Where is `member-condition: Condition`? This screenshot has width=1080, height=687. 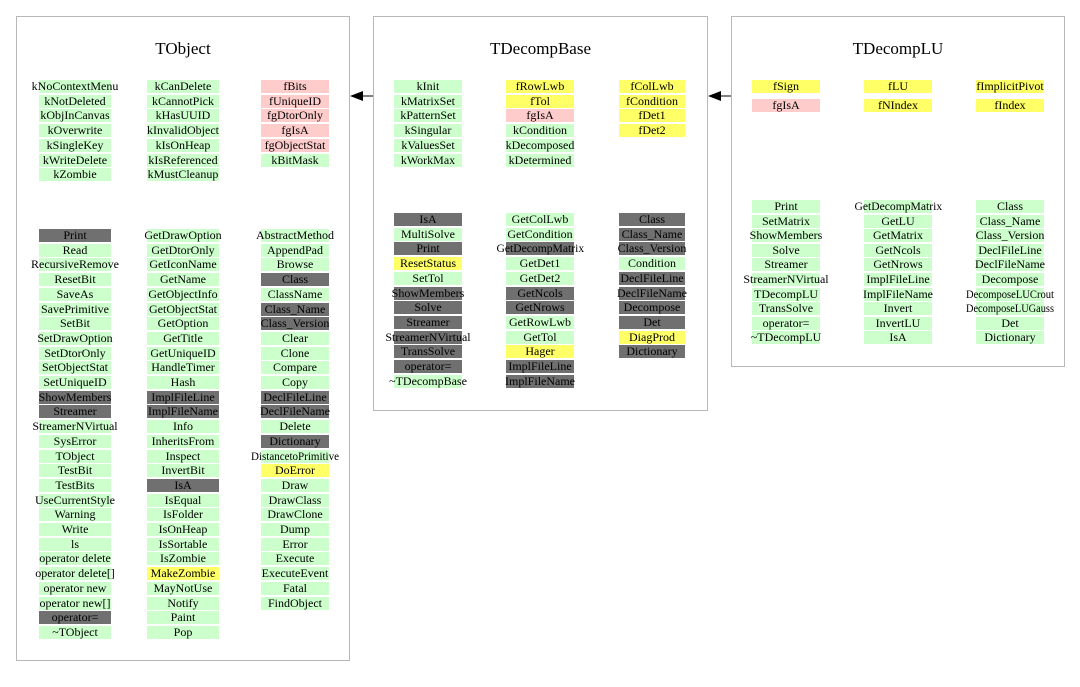
member-condition: Condition is located at coordinates (652, 264).